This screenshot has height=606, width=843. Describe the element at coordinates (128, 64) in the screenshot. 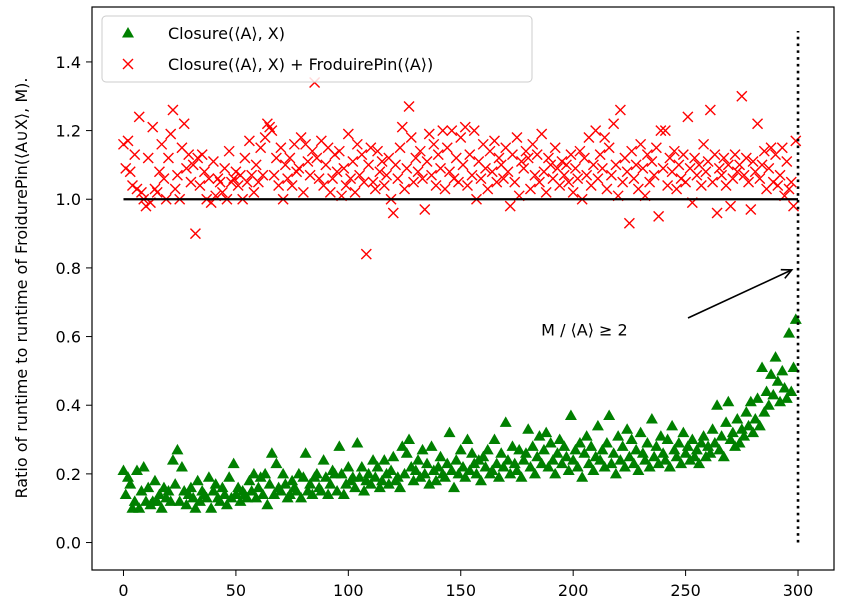

I see `legend-cross-marker` at that location.